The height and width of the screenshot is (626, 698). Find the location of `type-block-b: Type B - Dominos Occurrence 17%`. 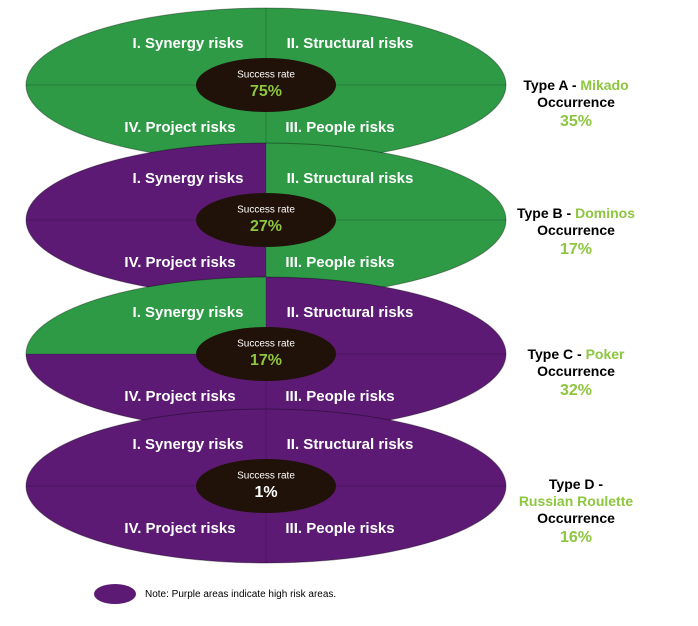

type-block-b: Type B - Dominos Occurrence 17% is located at coordinates (576, 231).